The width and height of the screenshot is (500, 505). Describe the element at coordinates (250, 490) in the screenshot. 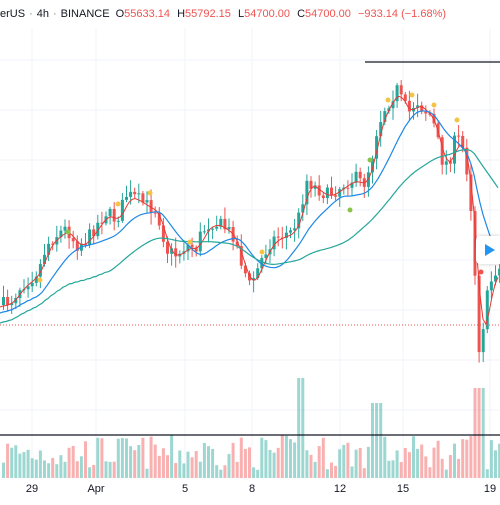

I see `time-axis: 29 Apr 5 8 12 15 19` at that location.